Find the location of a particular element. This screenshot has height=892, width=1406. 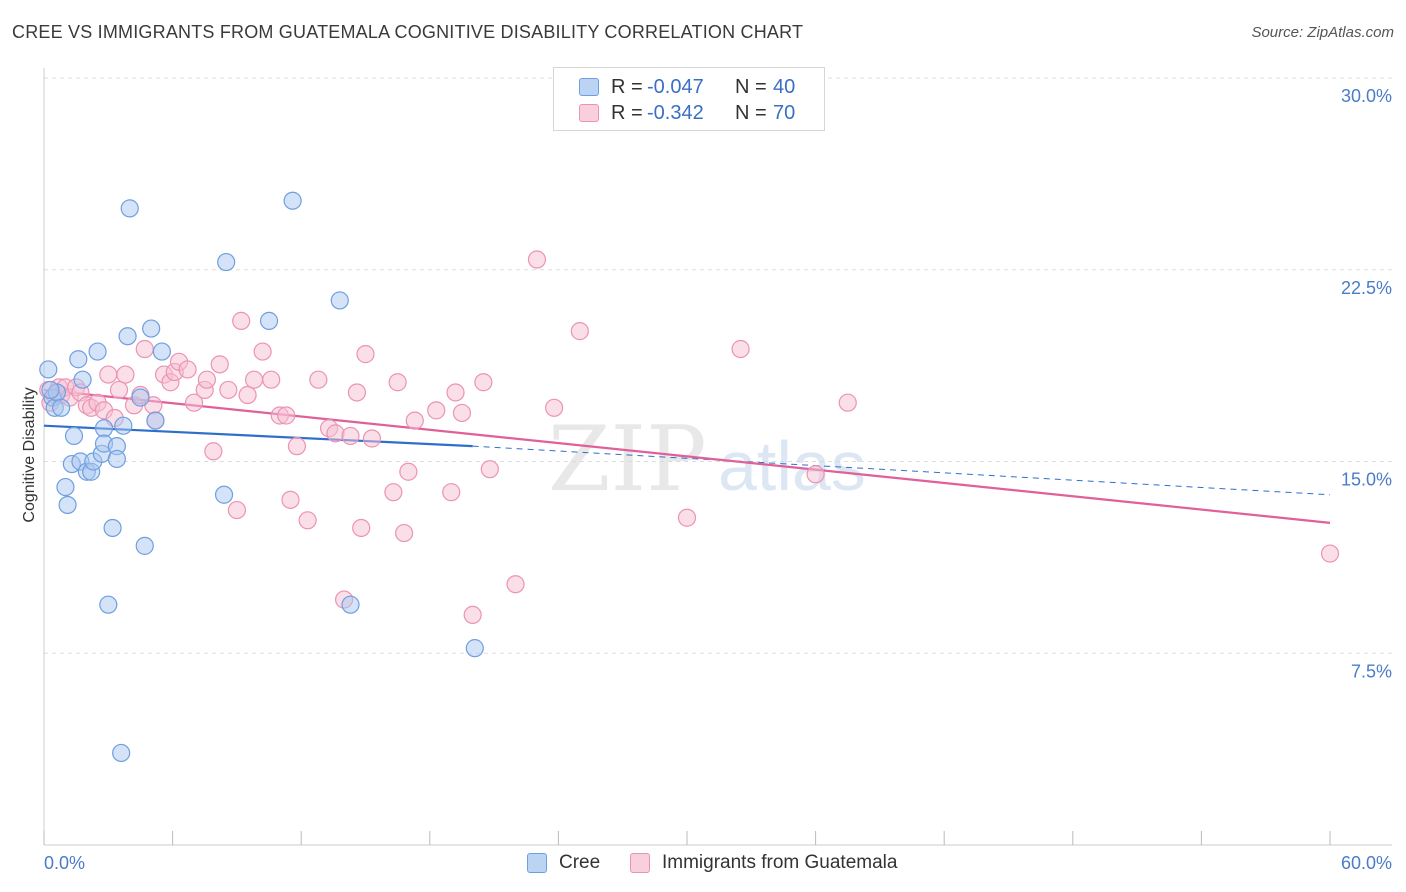

legend-row-guatemala: R = -0.342 N = 70 is located at coordinates (687, 113).